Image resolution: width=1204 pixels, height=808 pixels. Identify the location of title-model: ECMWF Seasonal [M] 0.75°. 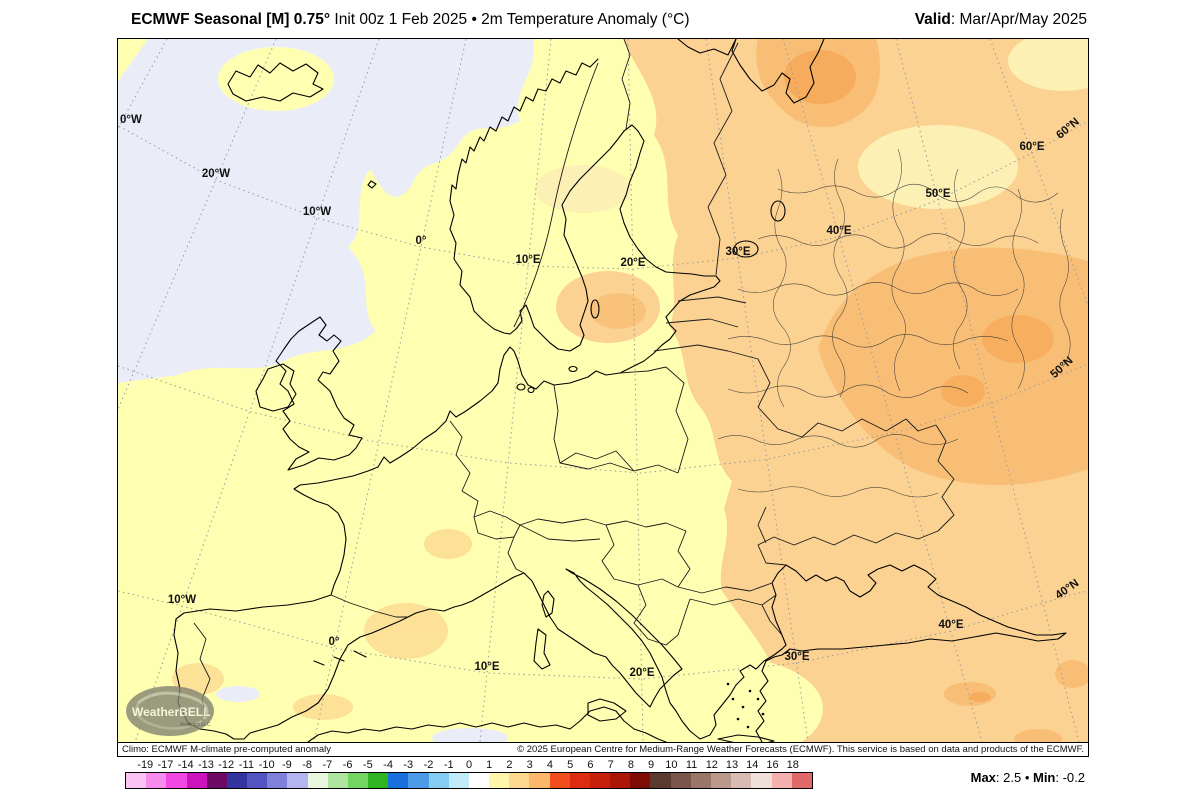
(231, 19).